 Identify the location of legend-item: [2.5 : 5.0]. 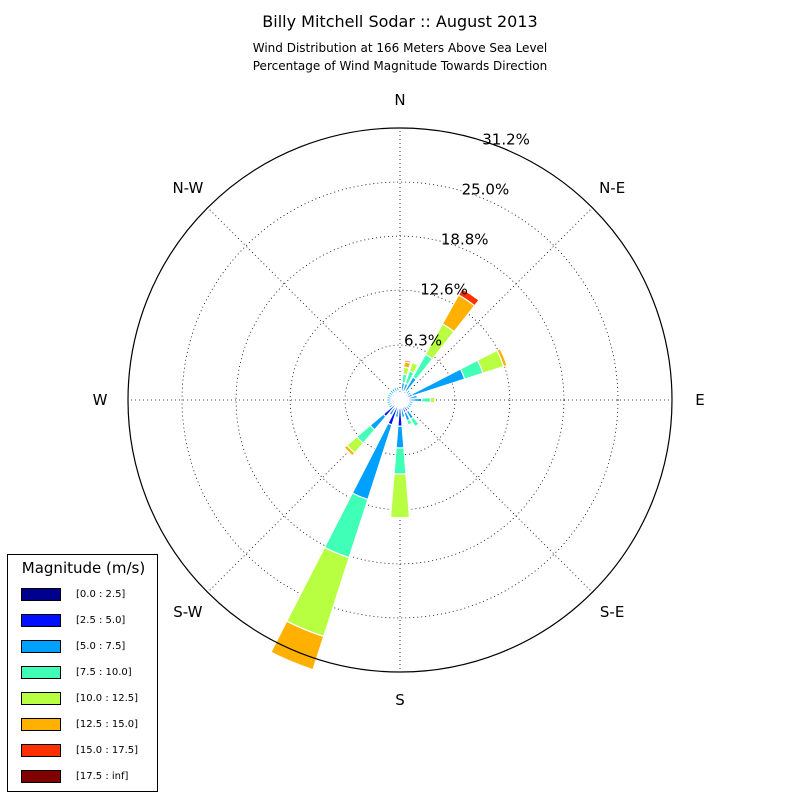
(86, 621).